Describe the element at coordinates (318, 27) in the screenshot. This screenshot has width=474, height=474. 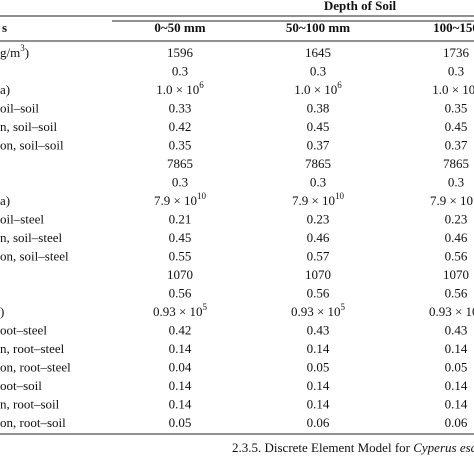
I see `column-header: 50~100 mm` at that location.